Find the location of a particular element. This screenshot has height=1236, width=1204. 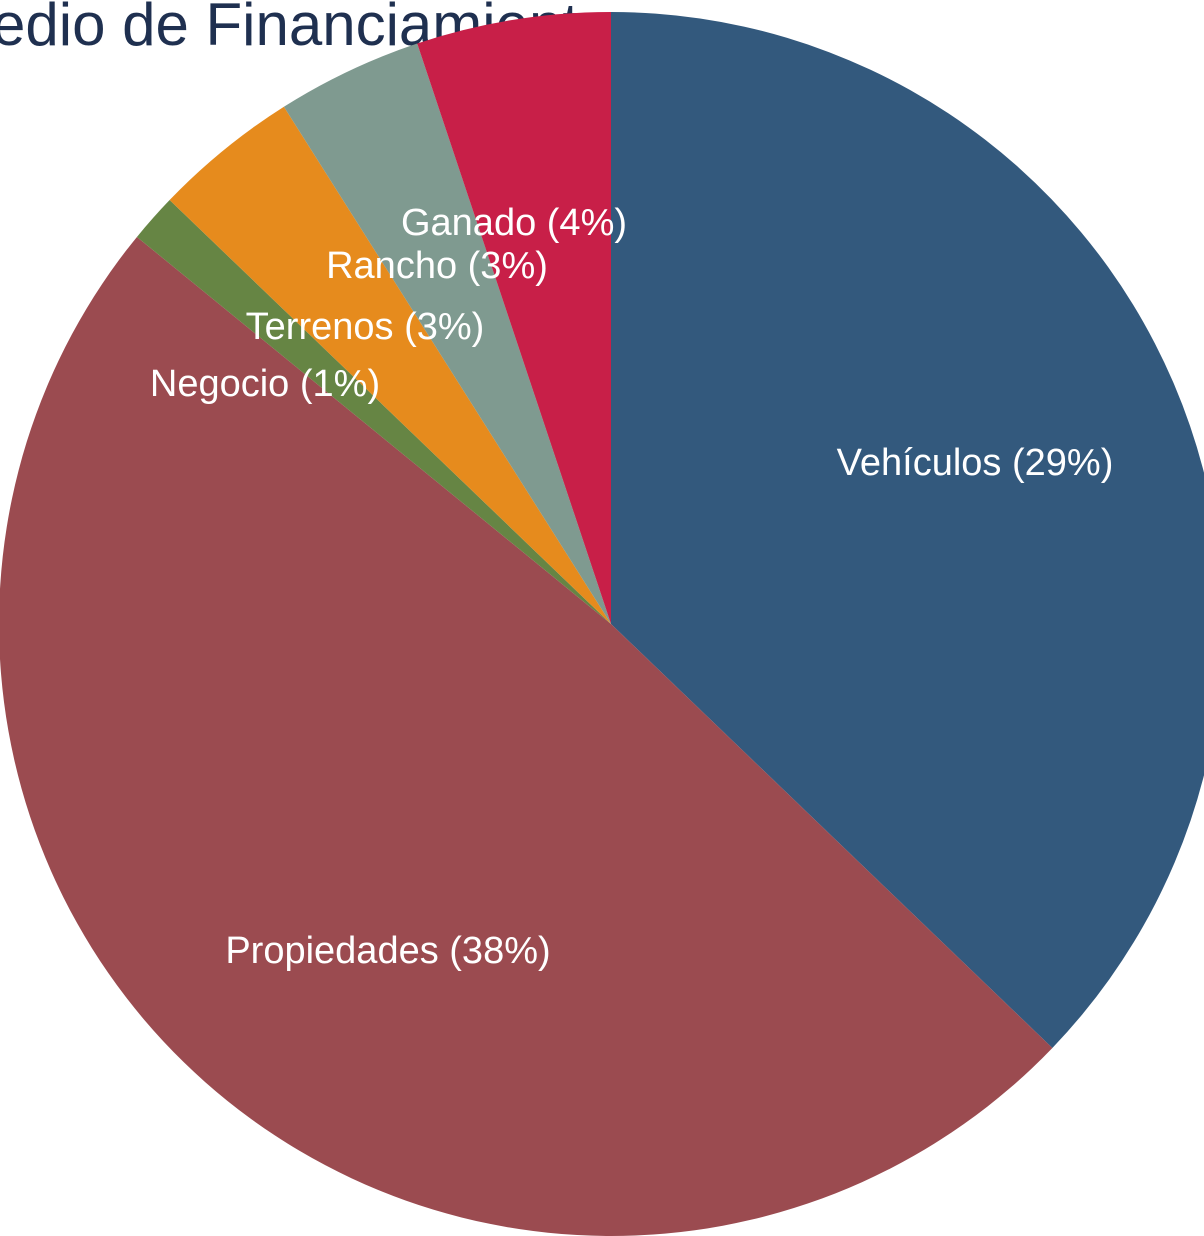

slice-label: Vehículos (29%) is located at coordinates (975, 463).